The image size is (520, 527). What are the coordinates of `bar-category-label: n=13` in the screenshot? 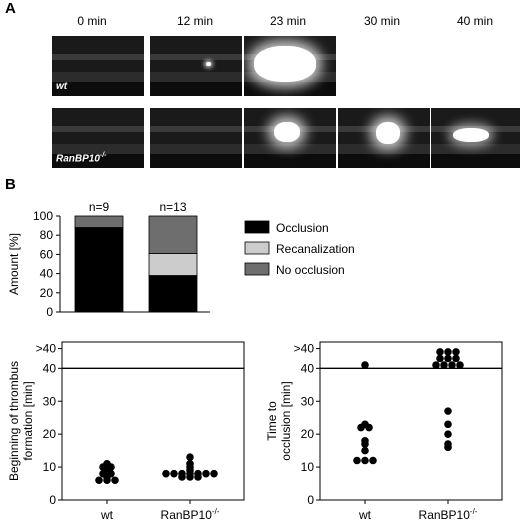 It's located at (172, 207).